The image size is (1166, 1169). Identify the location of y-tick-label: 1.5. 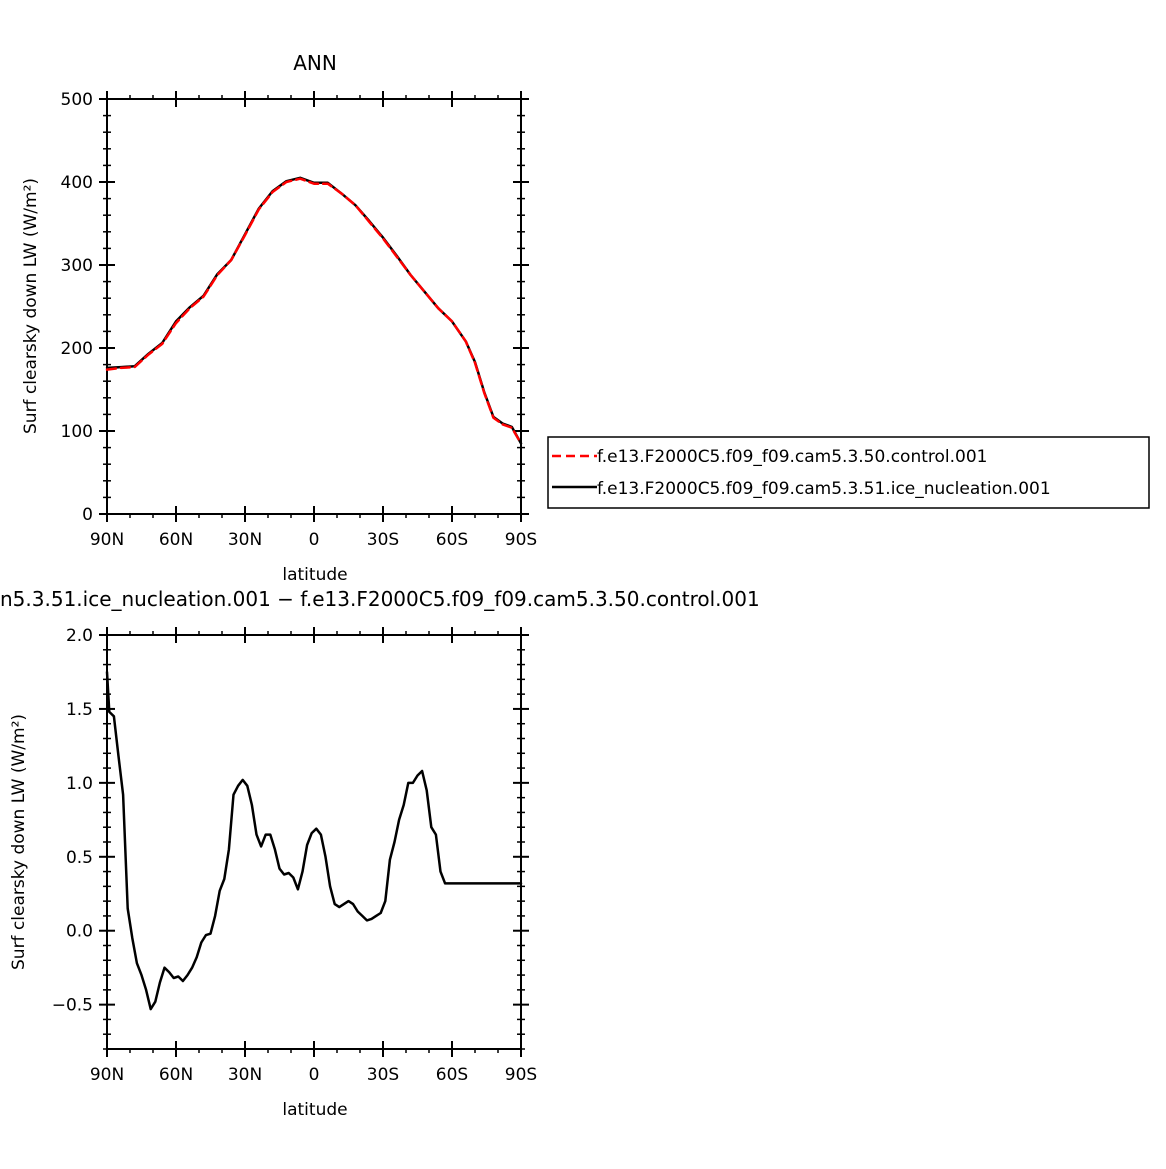
(79, 710).